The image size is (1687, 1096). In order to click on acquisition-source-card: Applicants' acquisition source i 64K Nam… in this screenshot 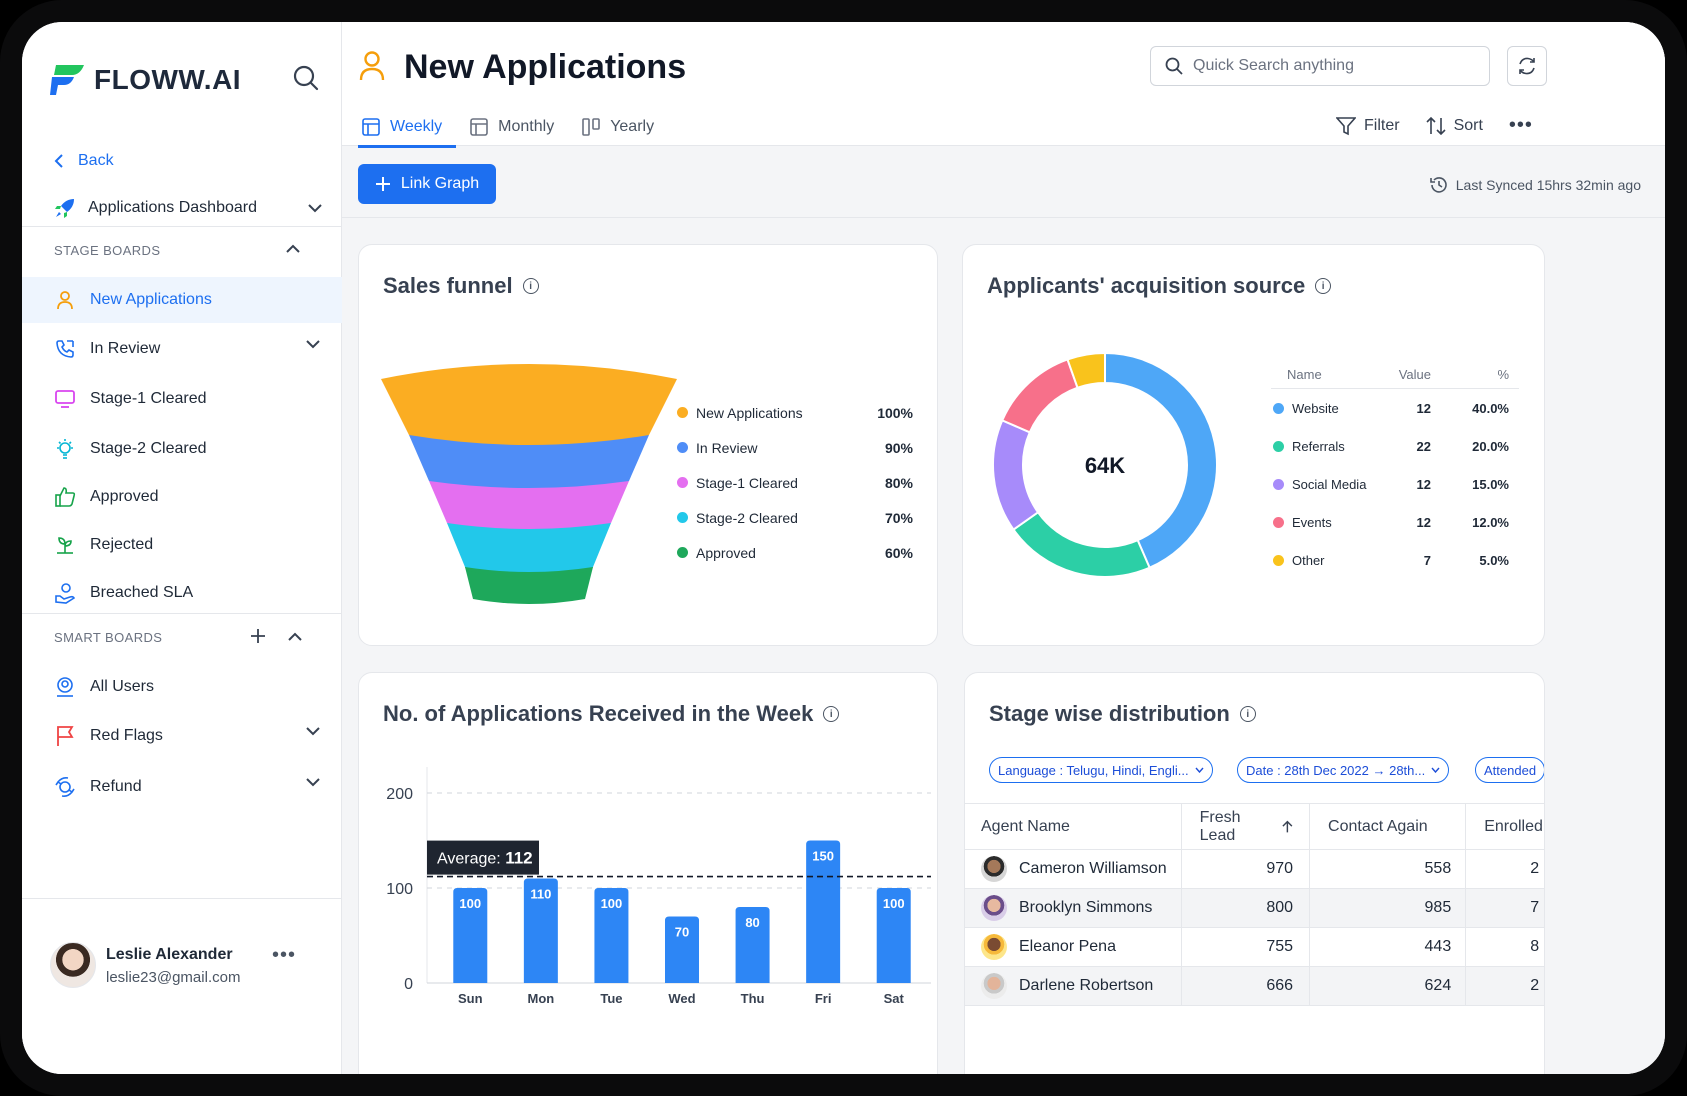, I will do `click(1253, 445)`.